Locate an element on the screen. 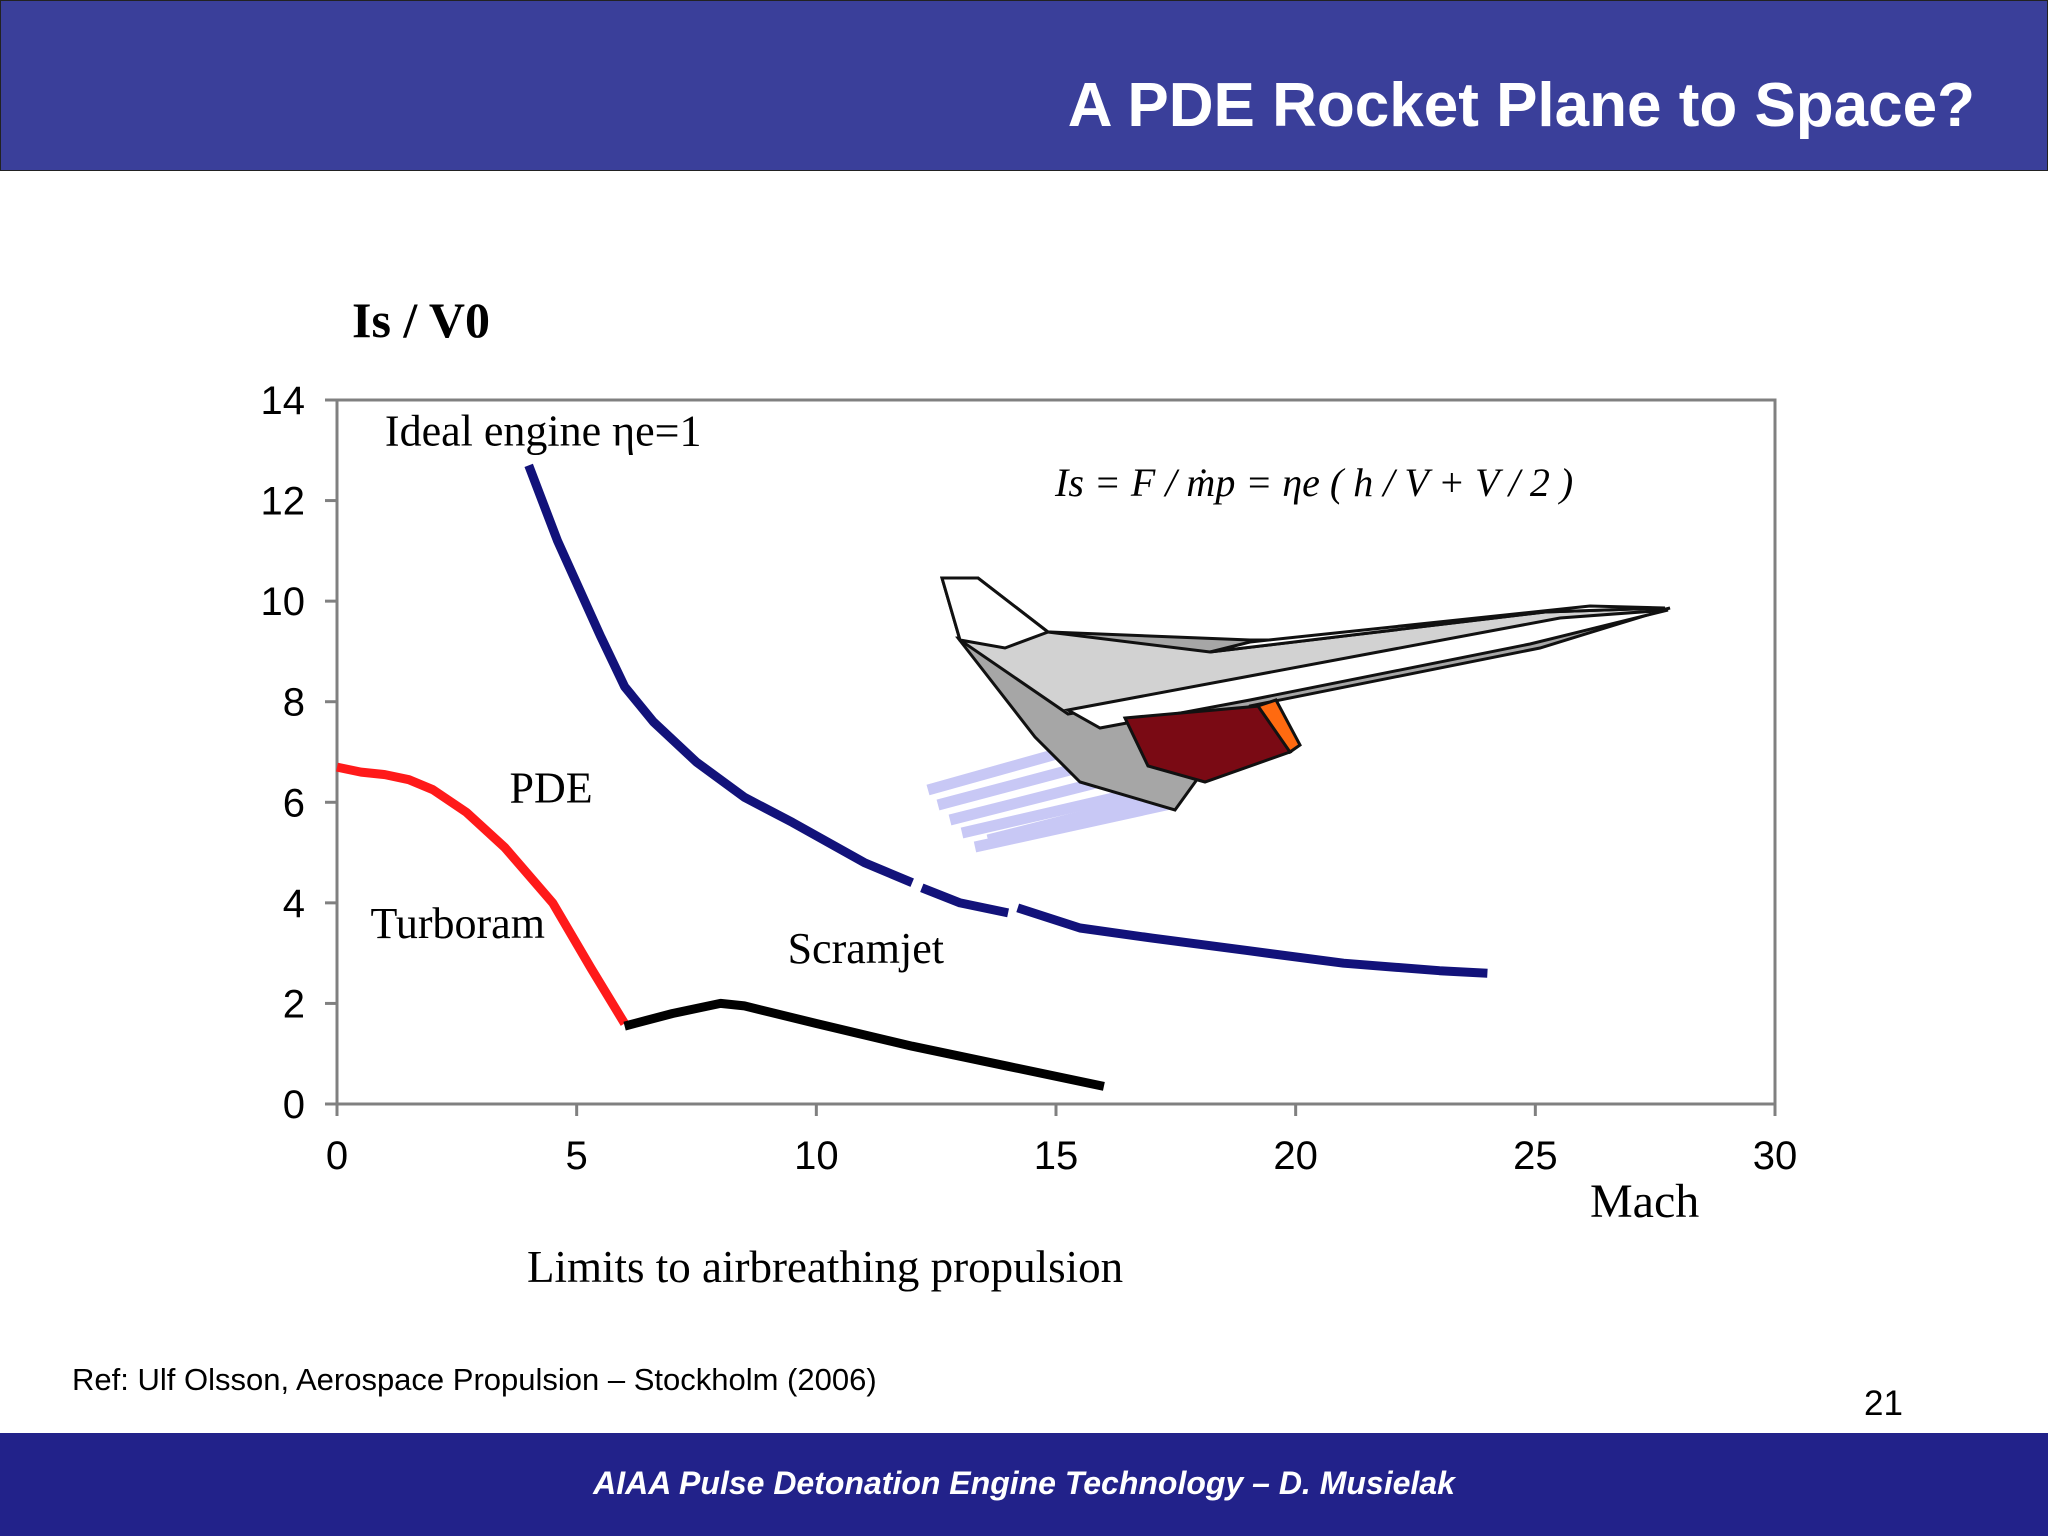  y-tick-label: 10 is located at coordinates (283, 602).